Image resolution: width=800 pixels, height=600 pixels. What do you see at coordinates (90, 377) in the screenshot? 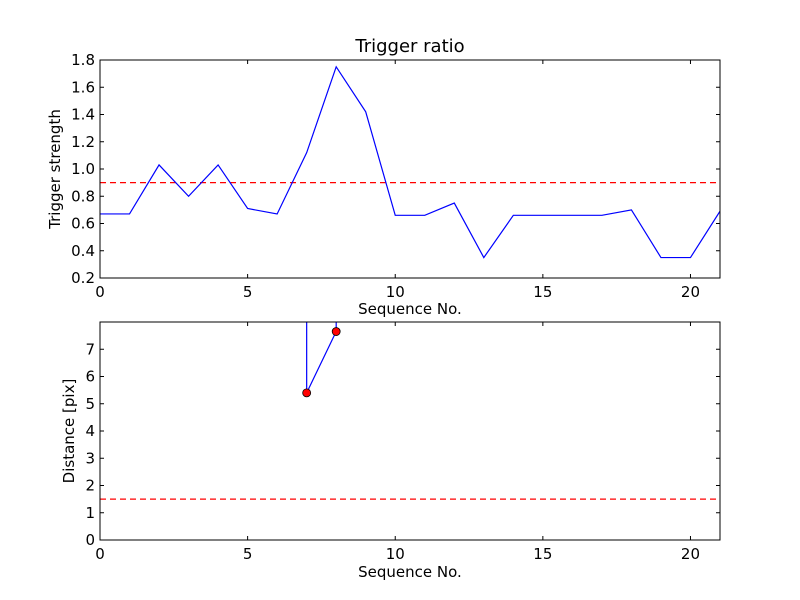
I see `y-tick-label: 6` at bounding box center [90, 377].